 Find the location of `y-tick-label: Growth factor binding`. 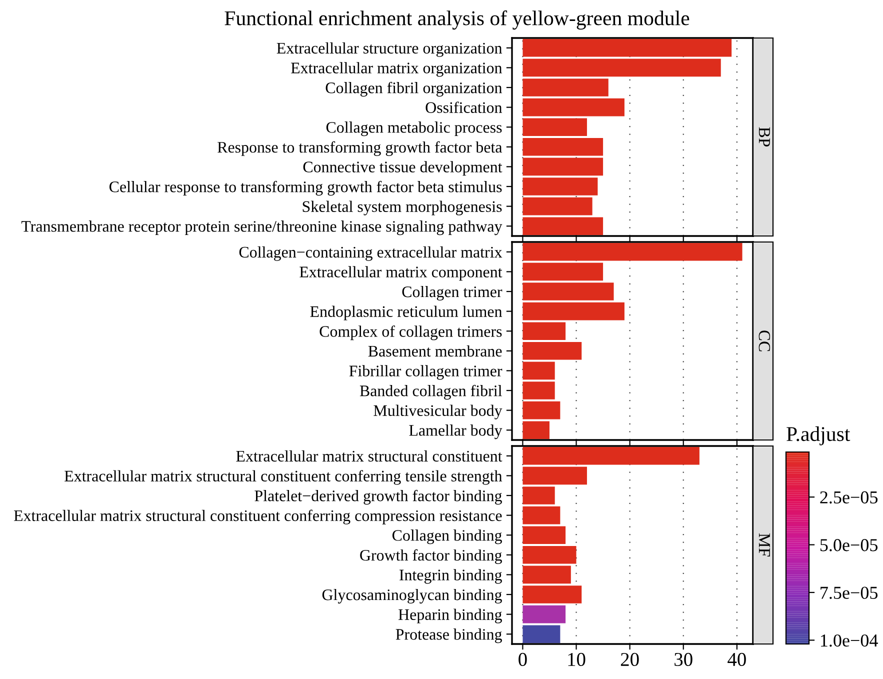

y-tick-label: Growth factor binding is located at coordinates (431, 556).